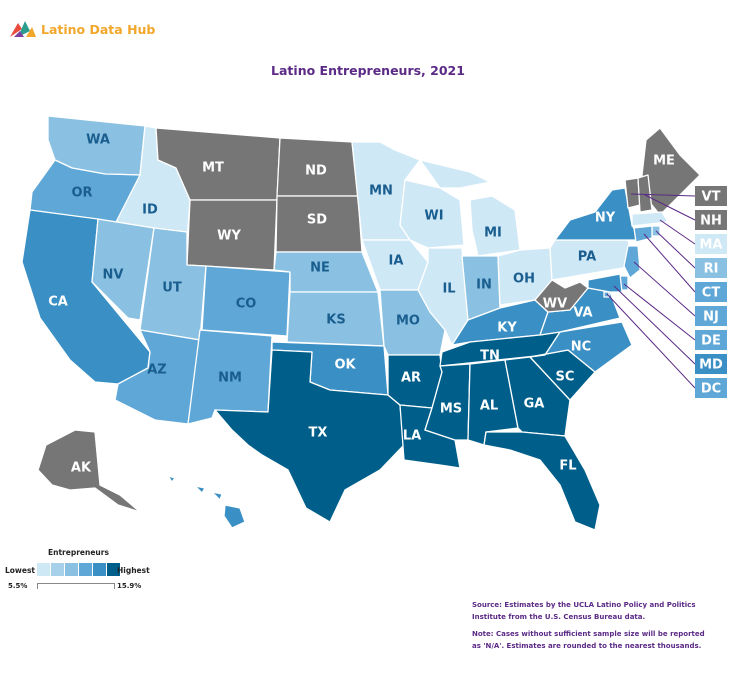 The height and width of the screenshot is (674, 736). What do you see at coordinates (711, 293) in the screenshot?
I see `callout-label-CT: CT` at bounding box center [711, 293].